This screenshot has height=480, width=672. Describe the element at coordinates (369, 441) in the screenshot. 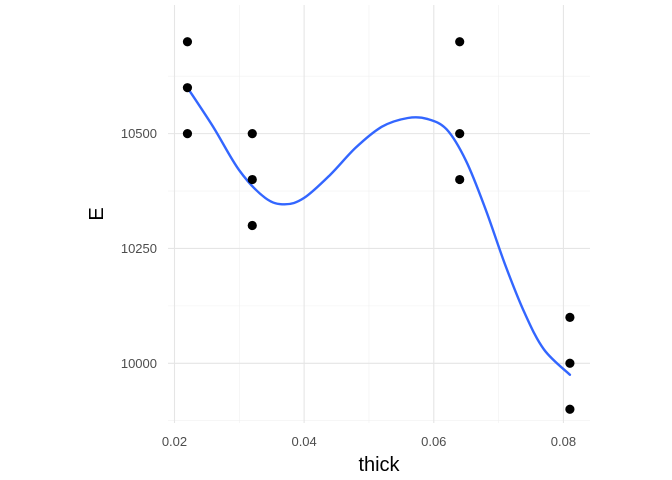

I see `x-axis-tick-labels: 0.02 0.04 0.06 0.08` at that location.